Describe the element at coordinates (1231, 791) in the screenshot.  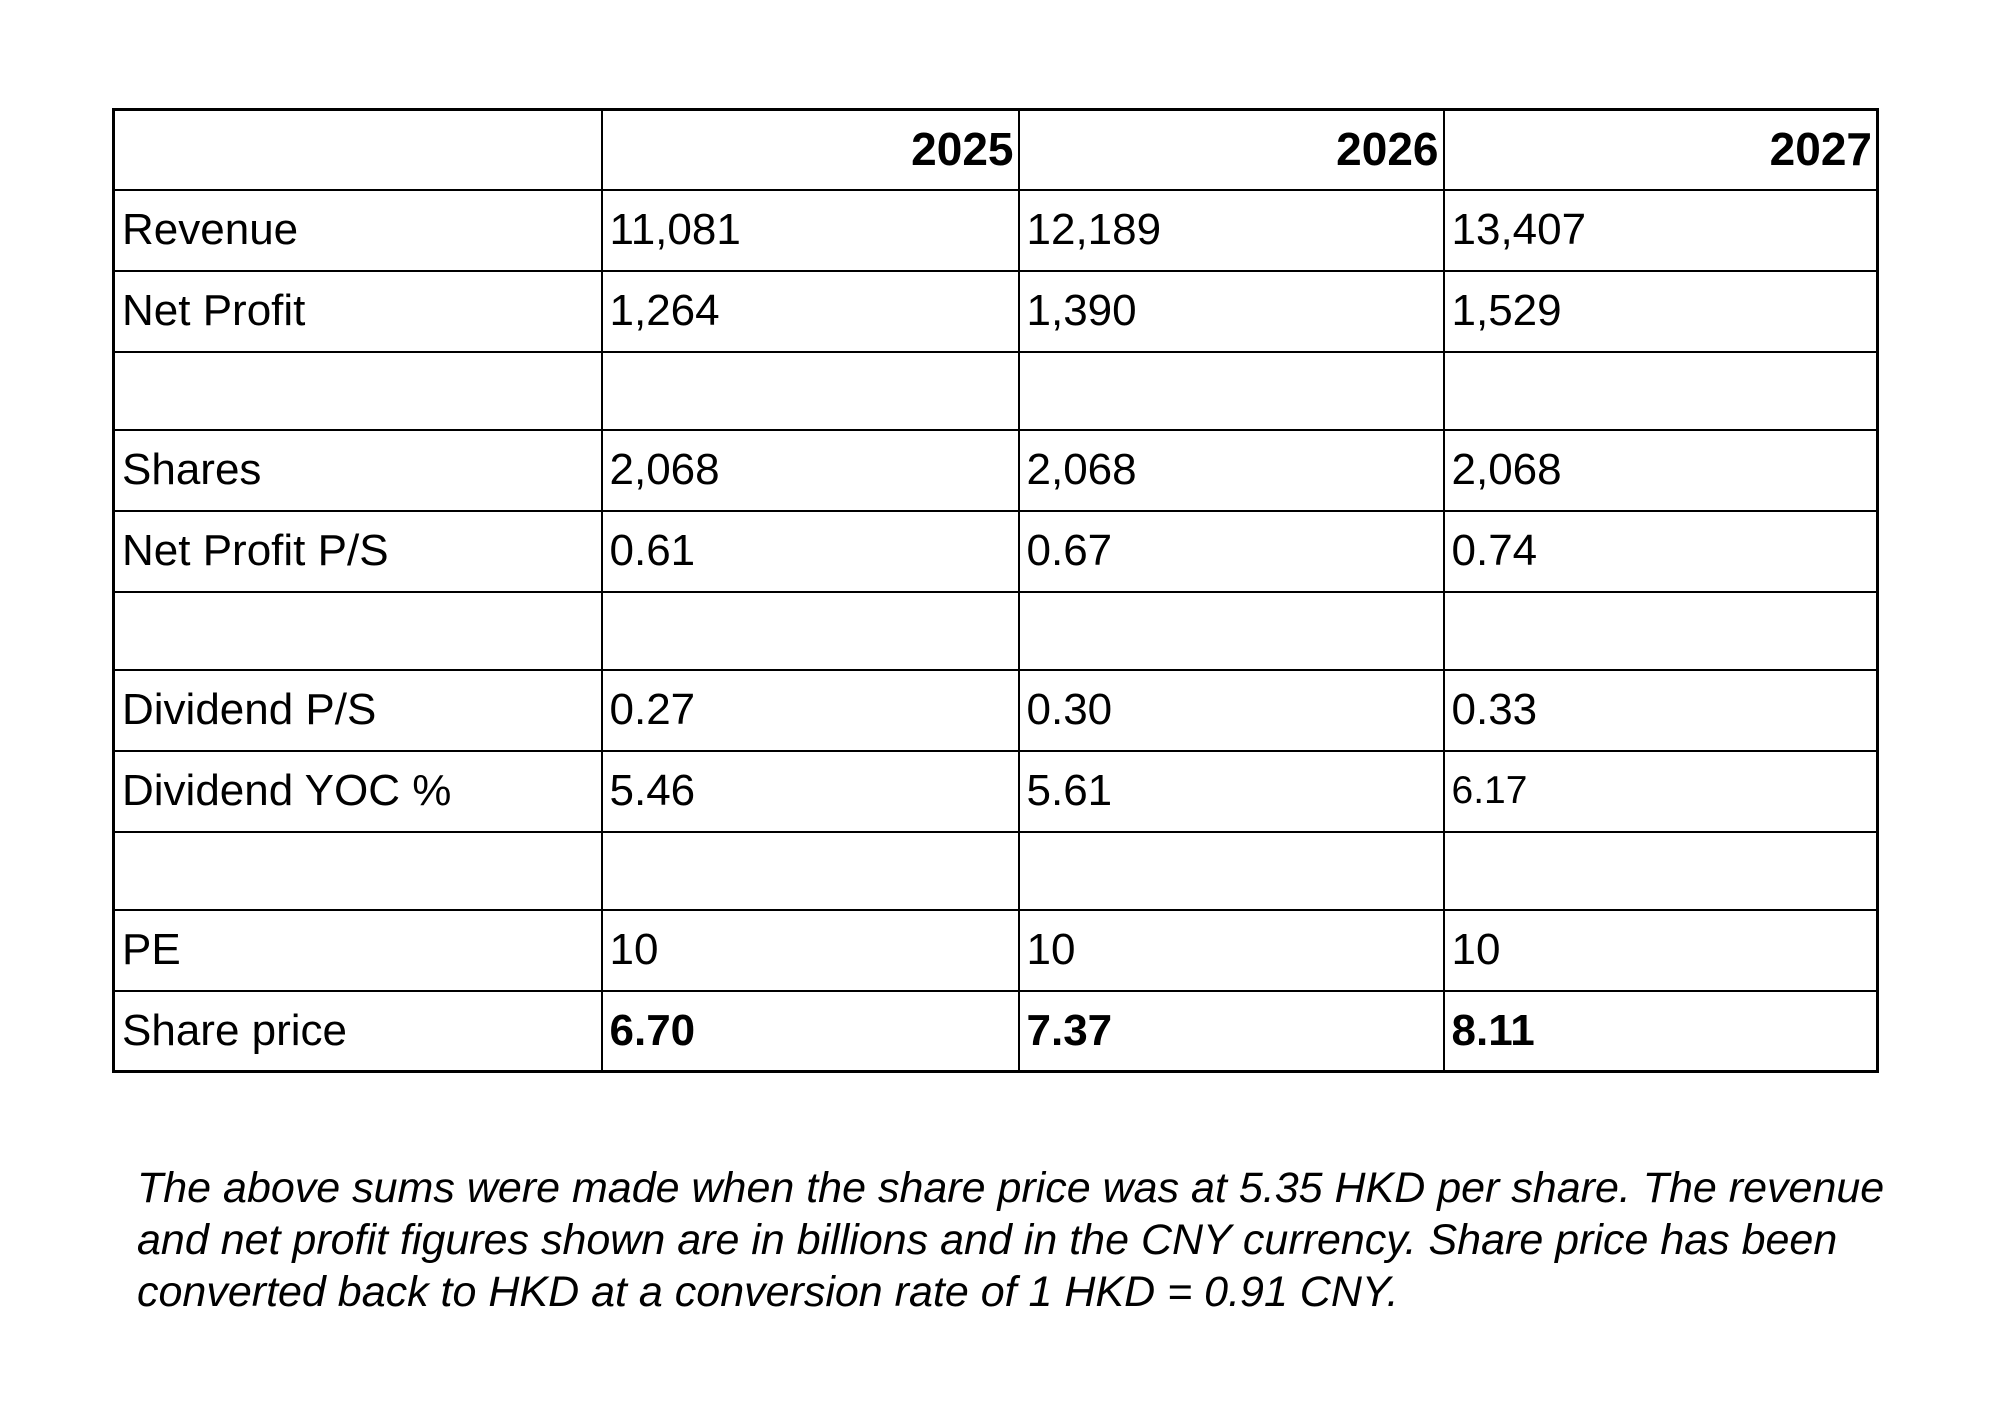
I see `cell-value: 5.61` at that location.